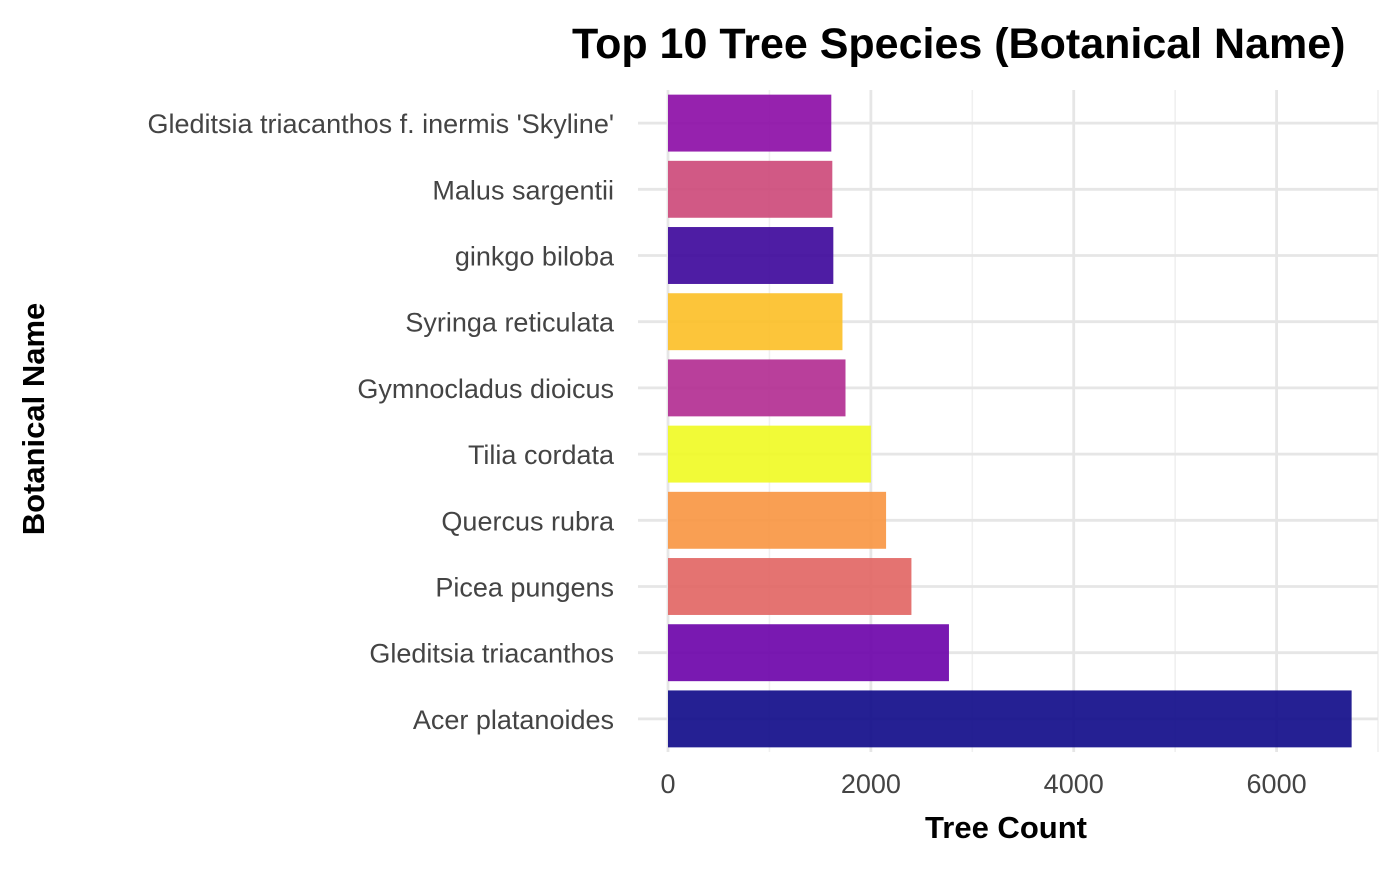 The height and width of the screenshot is (870, 1400). I want to click on x-tick-label: 2000, so click(871, 784).